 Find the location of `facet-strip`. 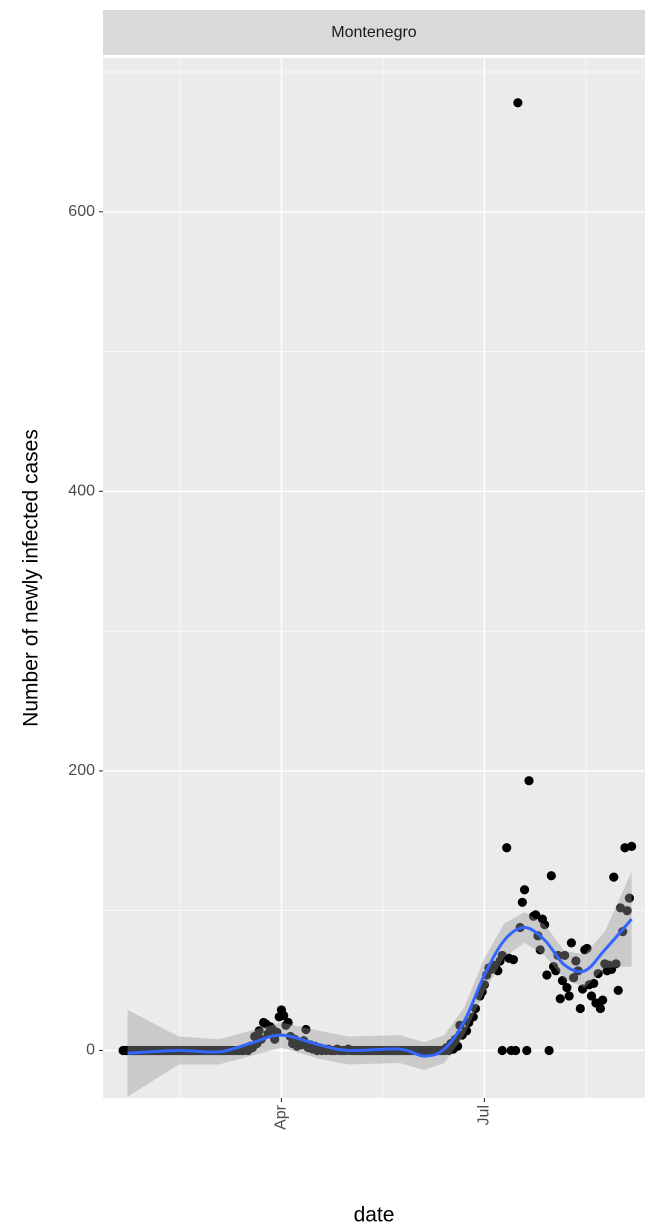

facet-strip is located at coordinates (374, 32).